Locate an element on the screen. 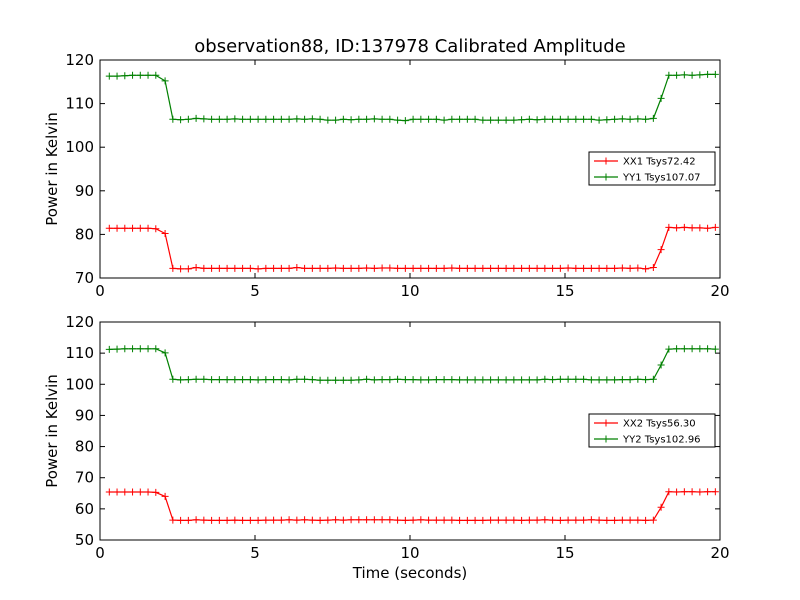  bottom-subplot-ylabel: Power in Kelvin is located at coordinates (52, 431).